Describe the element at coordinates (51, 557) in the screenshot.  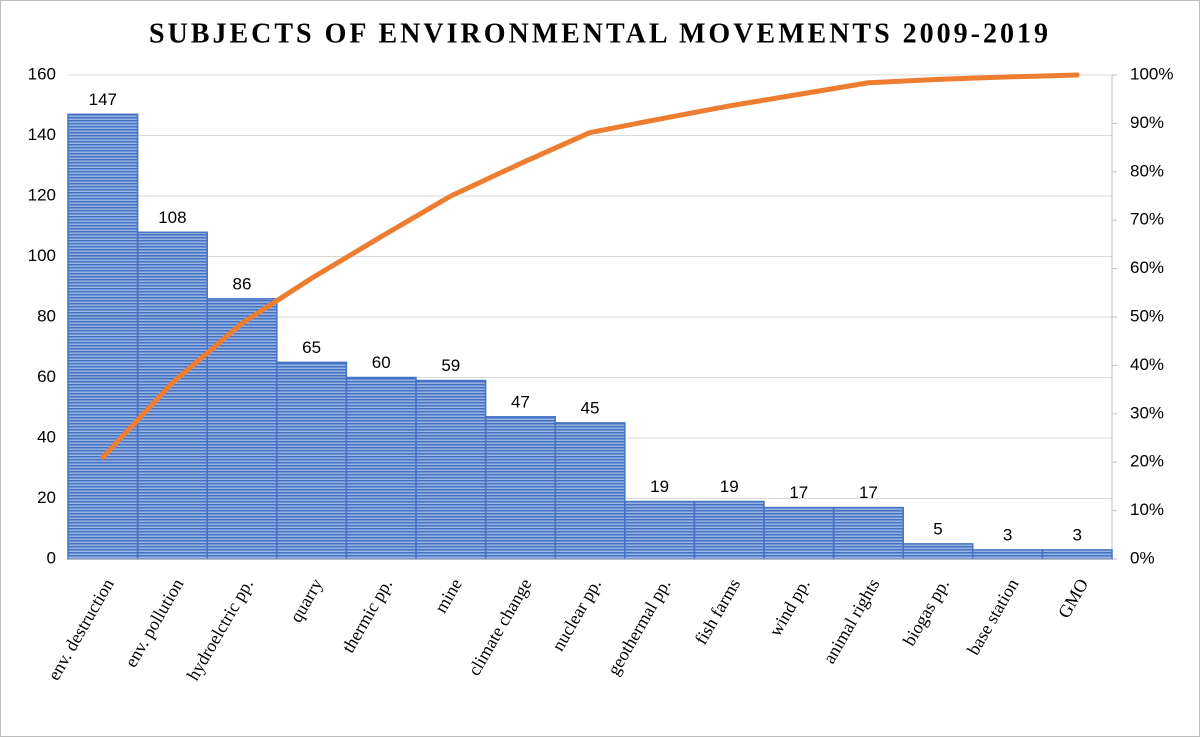
I see `y-tick-label: 0` at that location.